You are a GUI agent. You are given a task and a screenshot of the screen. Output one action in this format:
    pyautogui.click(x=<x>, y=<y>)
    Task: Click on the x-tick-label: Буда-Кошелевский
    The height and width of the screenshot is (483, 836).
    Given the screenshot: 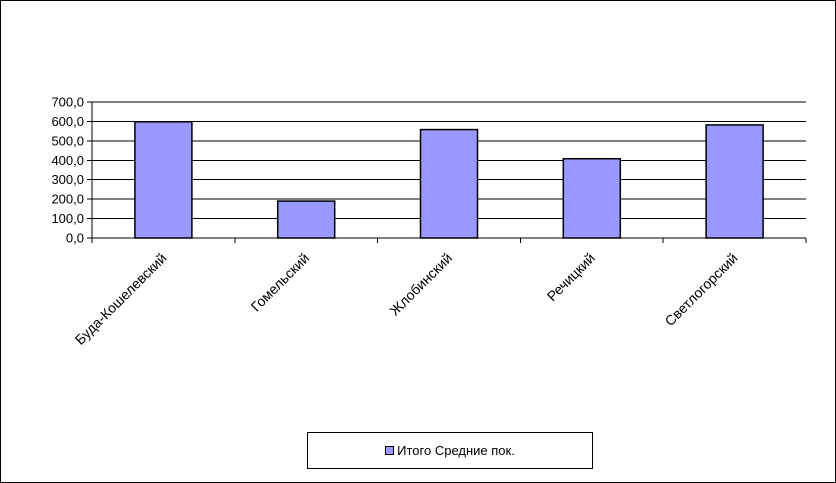 What is the action you would take?
    pyautogui.click(x=121, y=299)
    